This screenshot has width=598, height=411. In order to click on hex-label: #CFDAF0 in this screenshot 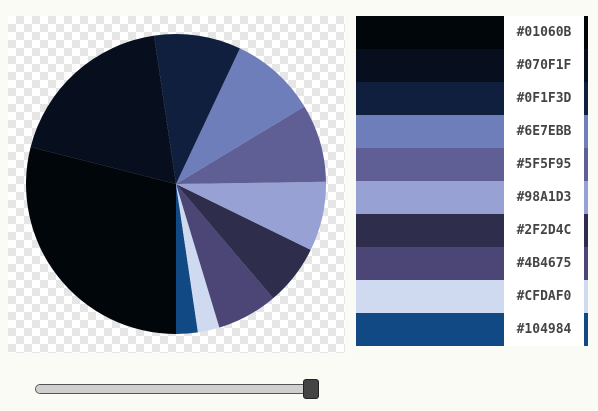, I will do `click(544, 296)`.